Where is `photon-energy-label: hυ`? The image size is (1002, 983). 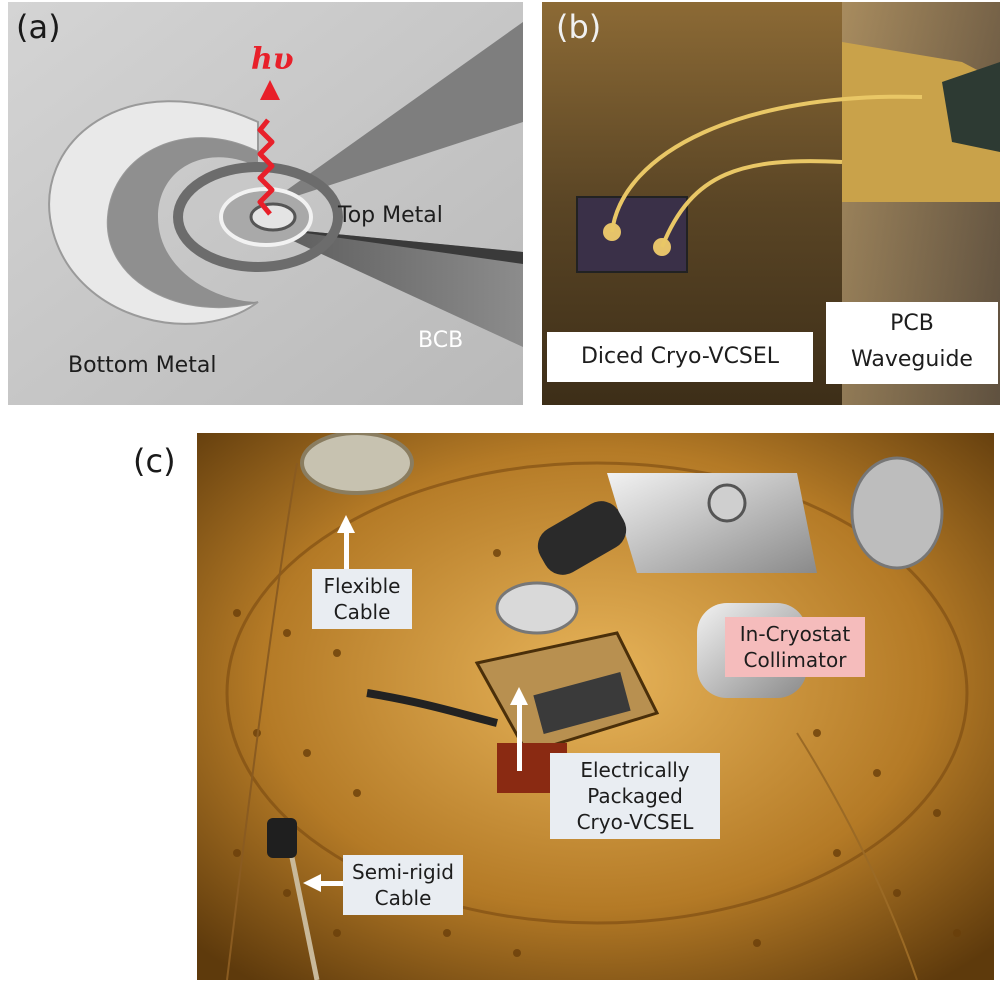
photon-energy-label: hυ is located at coordinates (272, 59).